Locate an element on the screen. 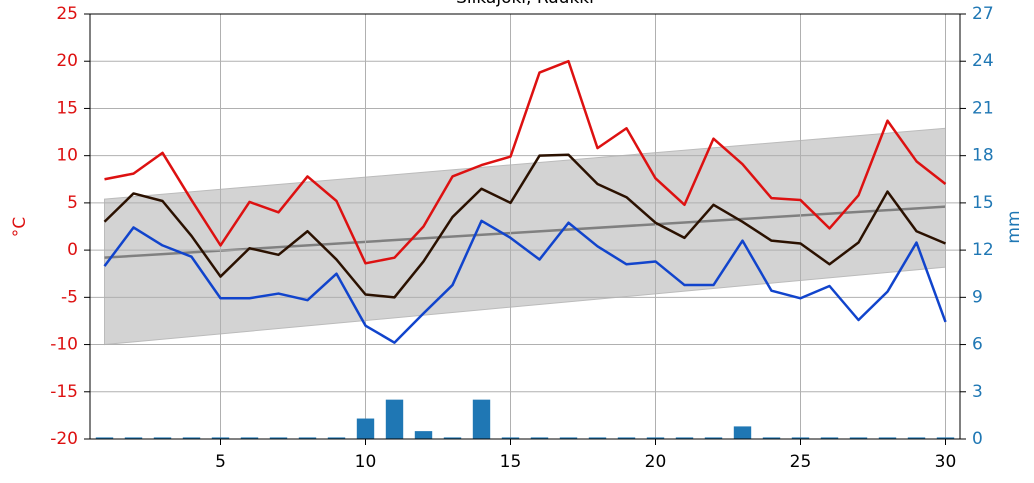 Image resolution: width=1034 pixels, height=483 pixels. y2-tick-label: 3 is located at coordinates (977, 392).